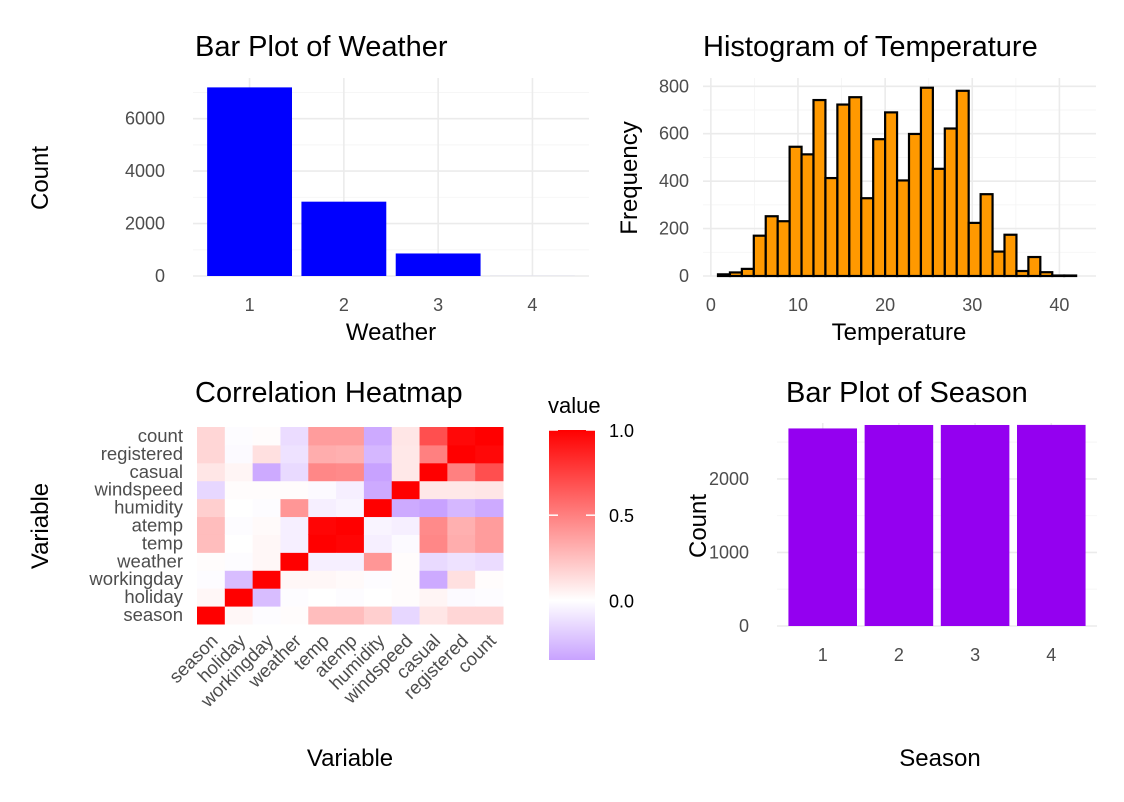  I want to click on x-tick-label: 10, so click(798, 305).